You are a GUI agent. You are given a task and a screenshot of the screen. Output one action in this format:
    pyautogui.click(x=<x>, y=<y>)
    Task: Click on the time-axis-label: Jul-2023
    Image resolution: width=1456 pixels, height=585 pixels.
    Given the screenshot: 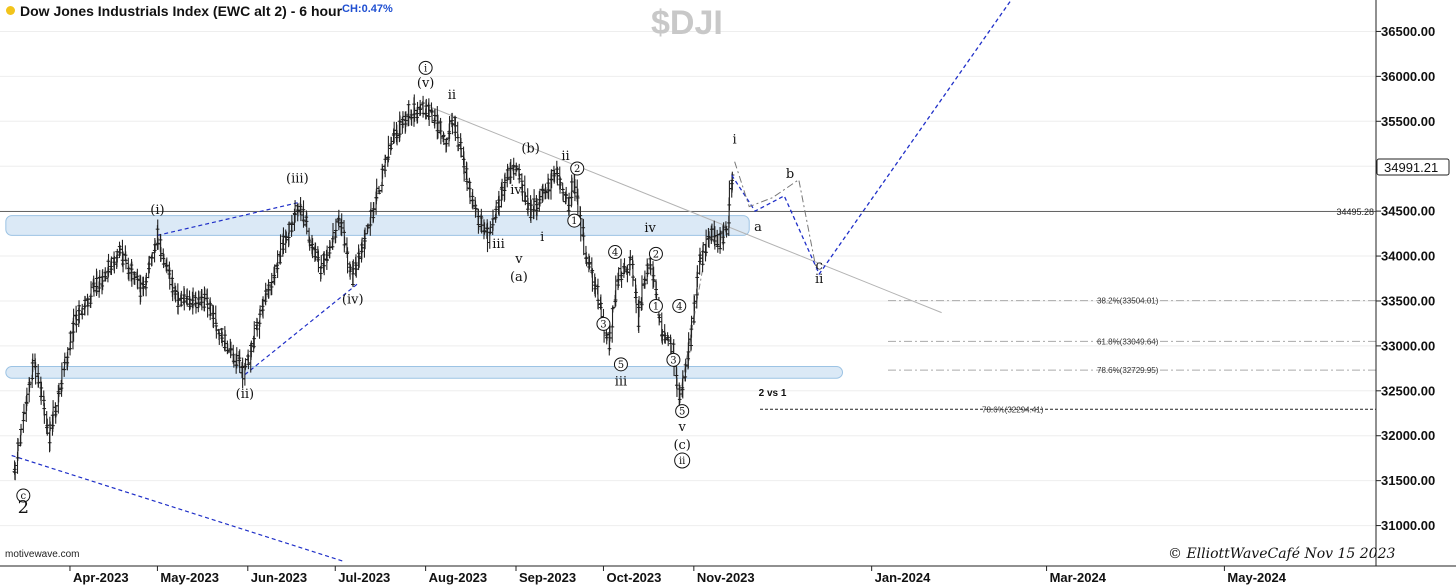 What is the action you would take?
    pyautogui.click(x=364, y=577)
    